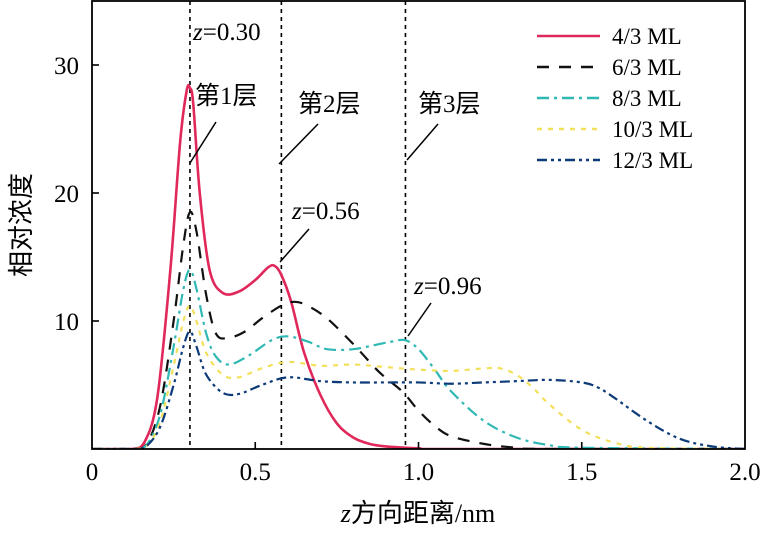 The image size is (772, 534). What do you see at coordinates (647, 67) in the screenshot?
I see `legend-label-2: 6/3 ML` at bounding box center [647, 67].